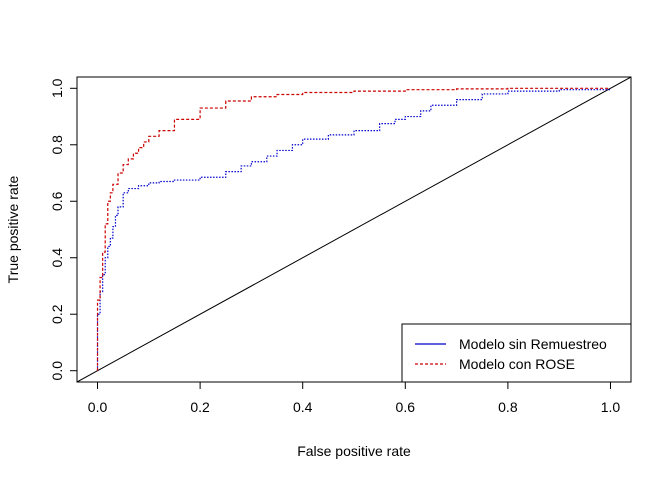  Describe the element at coordinates (57, 371) in the screenshot. I see `y-tick-label: 0.0` at that location.